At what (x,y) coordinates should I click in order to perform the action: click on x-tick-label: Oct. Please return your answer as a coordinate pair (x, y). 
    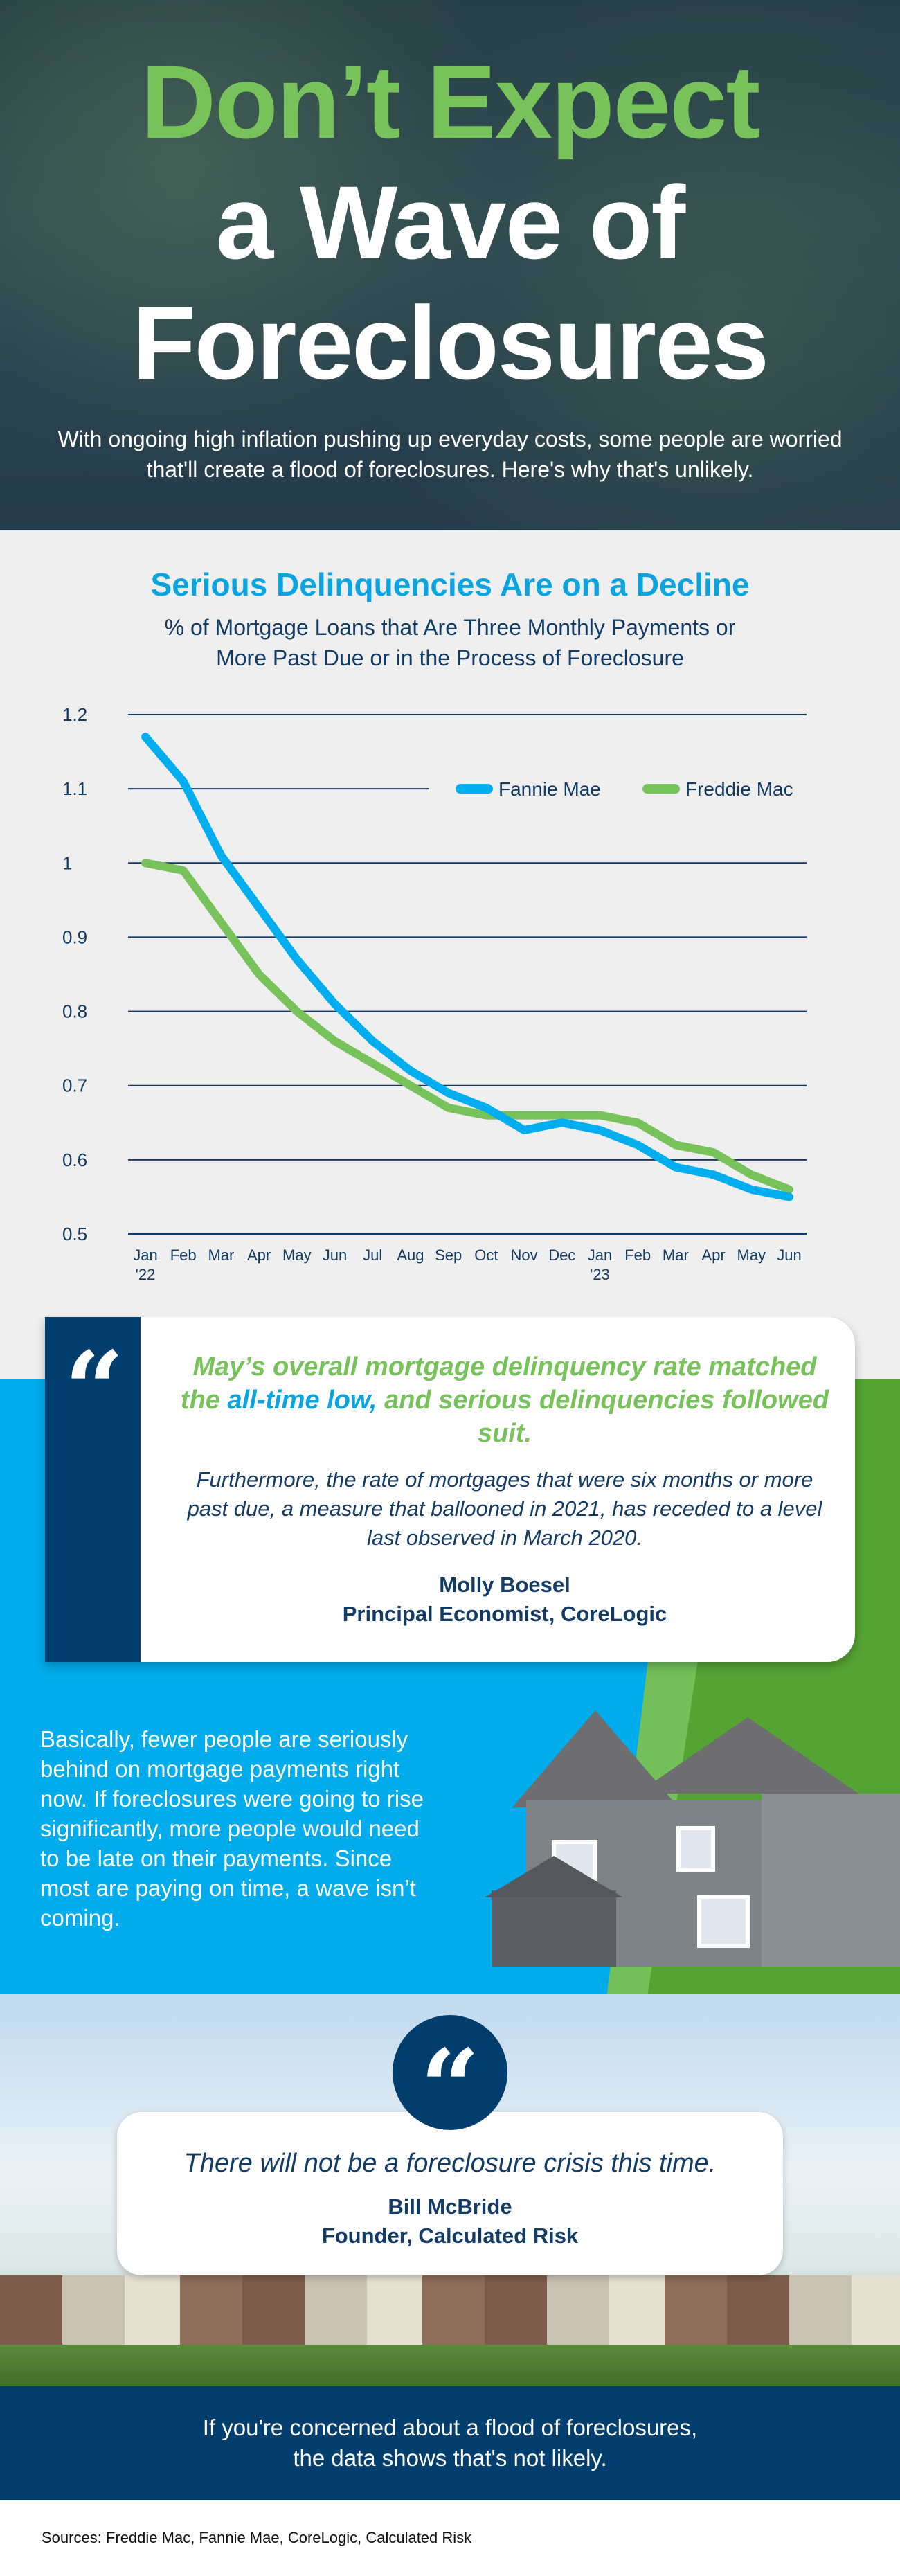
    Looking at the image, I should click on (486, 1255).